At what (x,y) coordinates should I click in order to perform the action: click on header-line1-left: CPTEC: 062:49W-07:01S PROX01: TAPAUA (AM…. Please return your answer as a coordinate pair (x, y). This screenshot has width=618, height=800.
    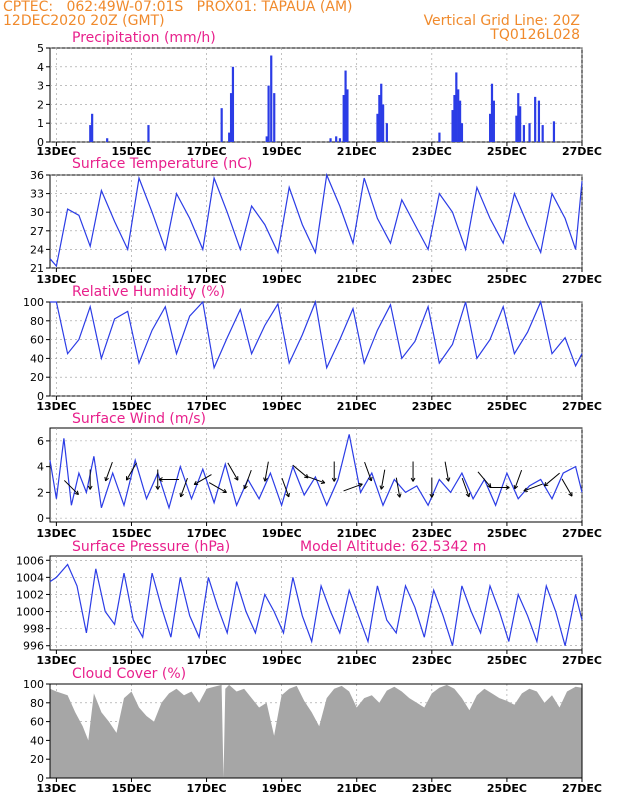
    Looking at the image, I should click on (178, 7).